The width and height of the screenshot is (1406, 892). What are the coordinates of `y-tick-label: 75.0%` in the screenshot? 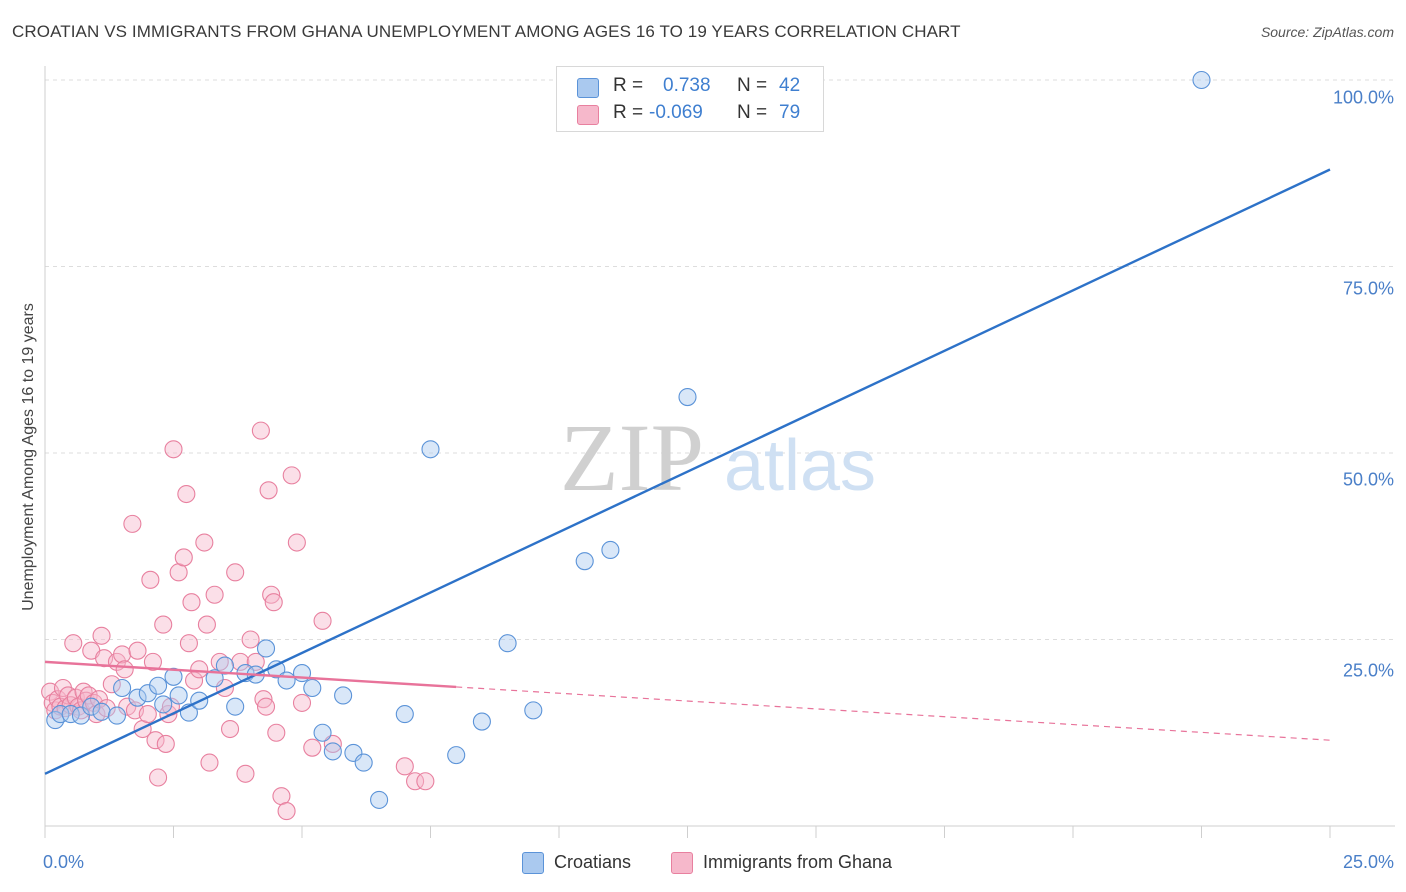 It's located at (1368, 288).